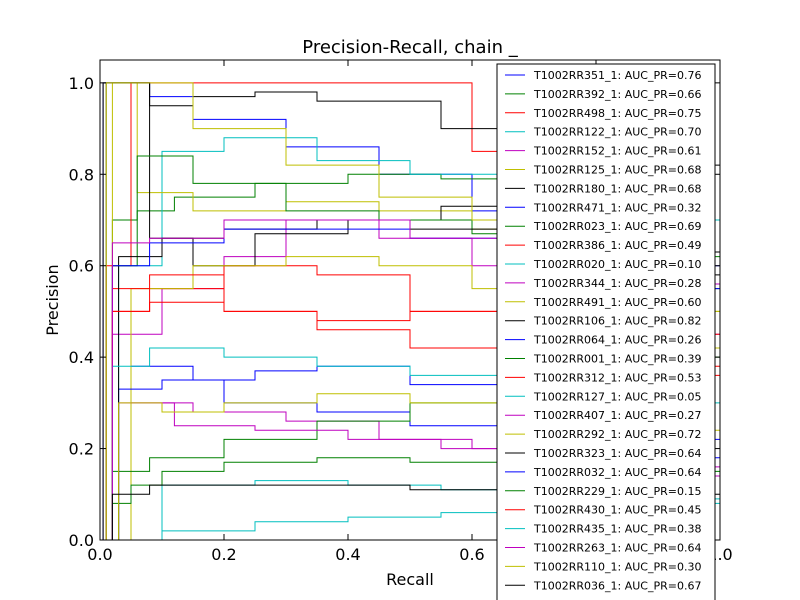 Image resolution: width=800 pixels, height=600 pixels. What do you see at coordinates (81, 174) in the screenshot?
I see `y-tick-label: 0.8` at bounding box center [81, 174].